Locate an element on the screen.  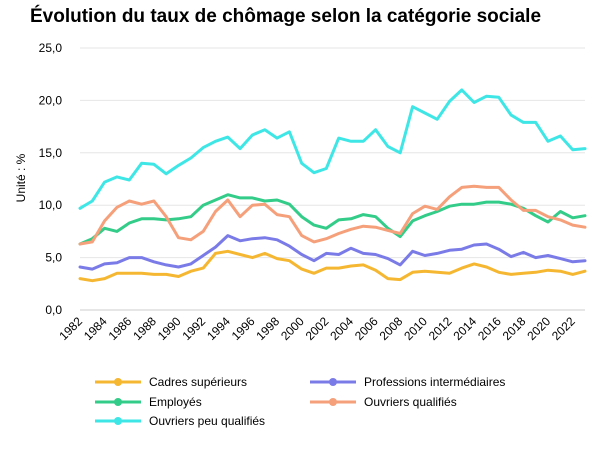
legend-label: Professions intermédiaires is located at coordinates (434, 382).